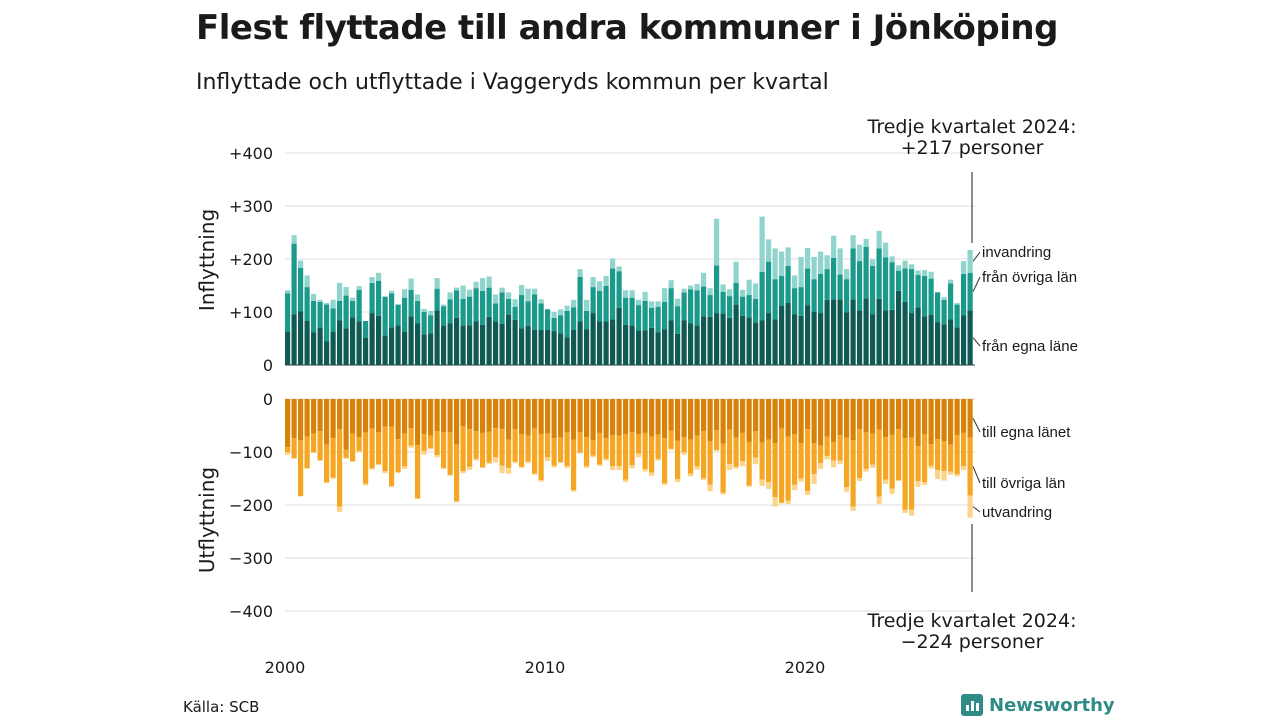 Image resolution: width=1280 pixels, height=720 pixels. I want to click on y-tick-label-bottom: −200, so click(251, 505).